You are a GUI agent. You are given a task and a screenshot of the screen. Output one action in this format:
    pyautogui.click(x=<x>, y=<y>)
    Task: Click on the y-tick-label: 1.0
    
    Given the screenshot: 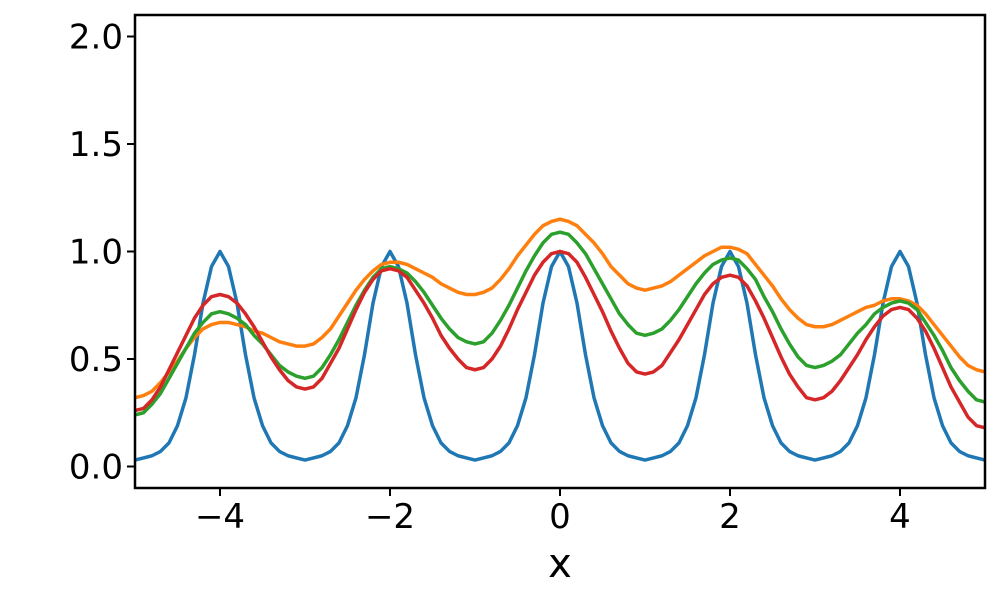 What is the action you would take?
    pyautogui.click(x=96, y=253)
    